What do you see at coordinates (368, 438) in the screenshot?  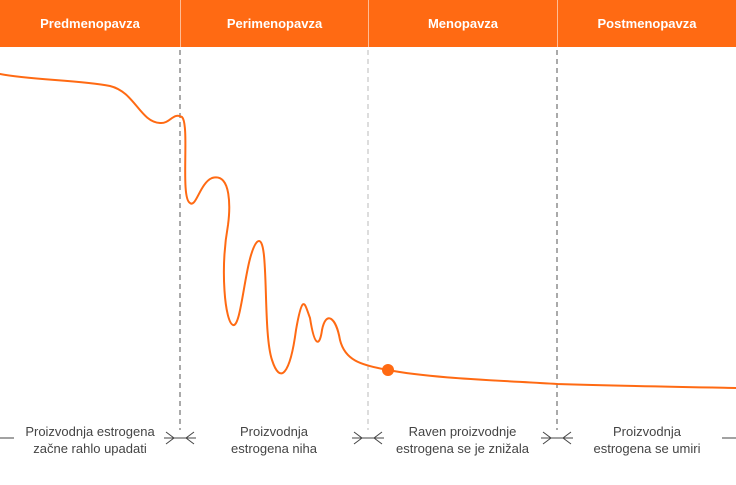 I see `phase-range-brackets` at bounding box center [368, 438].